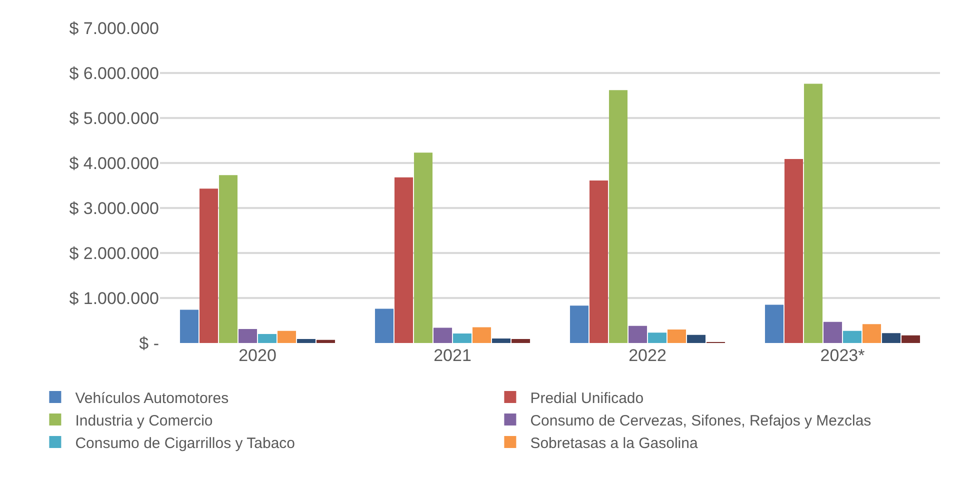  Describe the element at coordinates (114, 253) in the screenshot. I see `y-tick-label: $ 2.000.000` at that location.